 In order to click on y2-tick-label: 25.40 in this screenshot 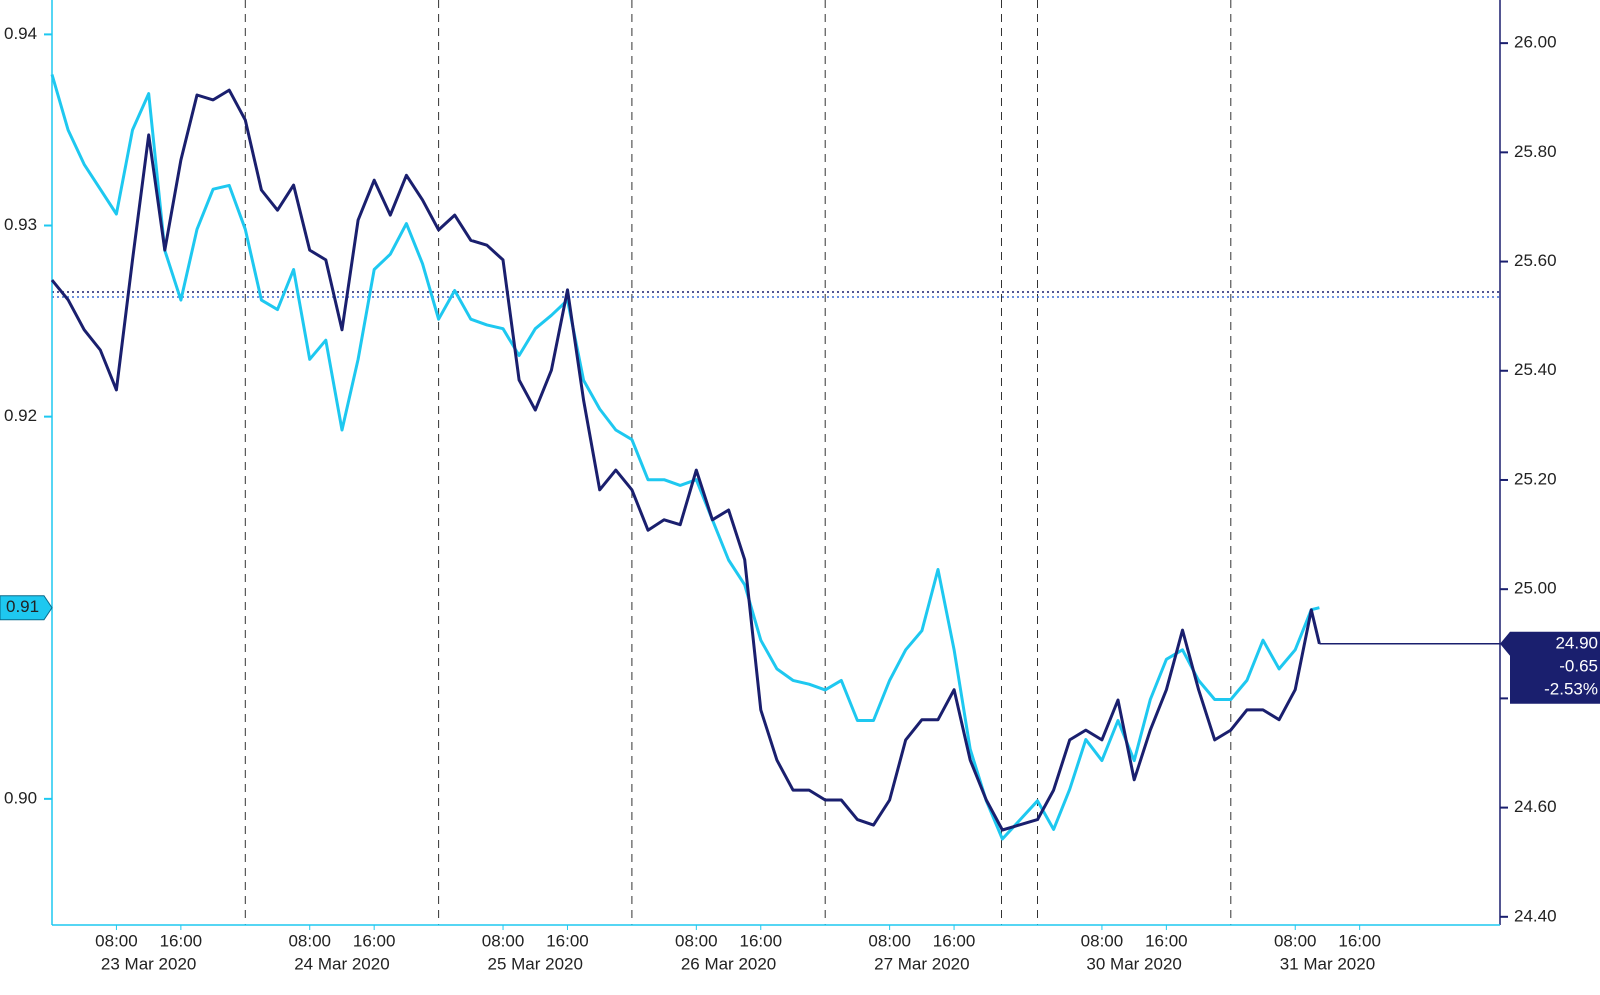, I will do `click(1535, 369)`.